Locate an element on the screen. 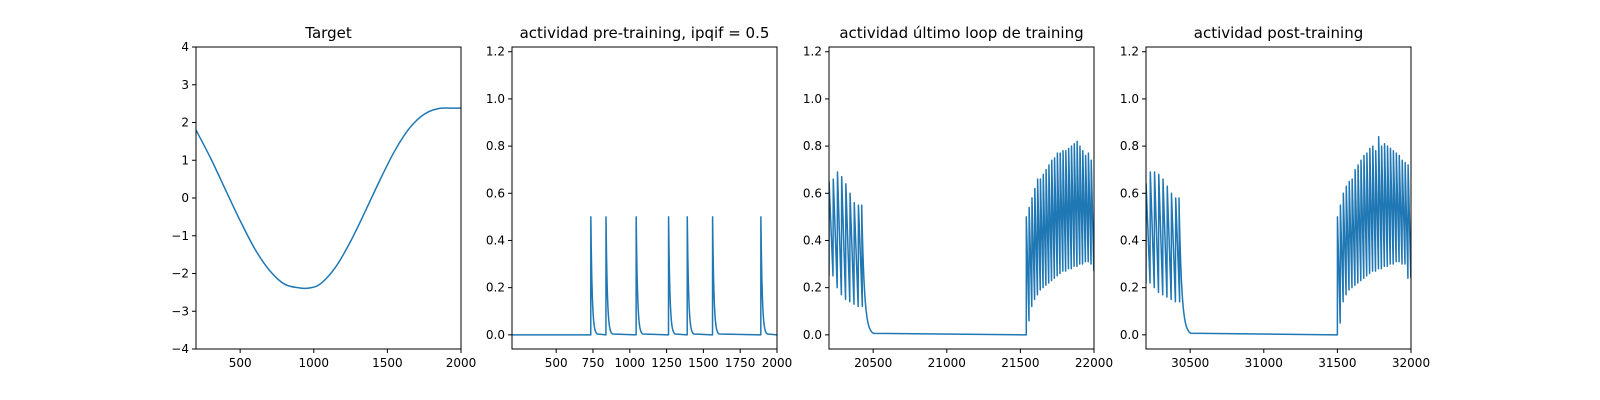  y-tick-label: 4 is located at coordinates (185, 47).